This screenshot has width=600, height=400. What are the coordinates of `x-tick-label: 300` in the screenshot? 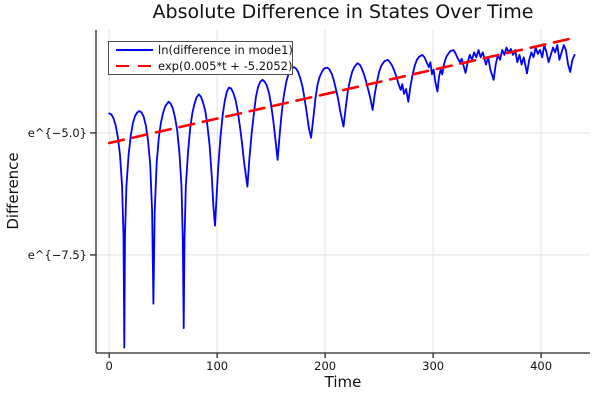 It's located at (433, 366).